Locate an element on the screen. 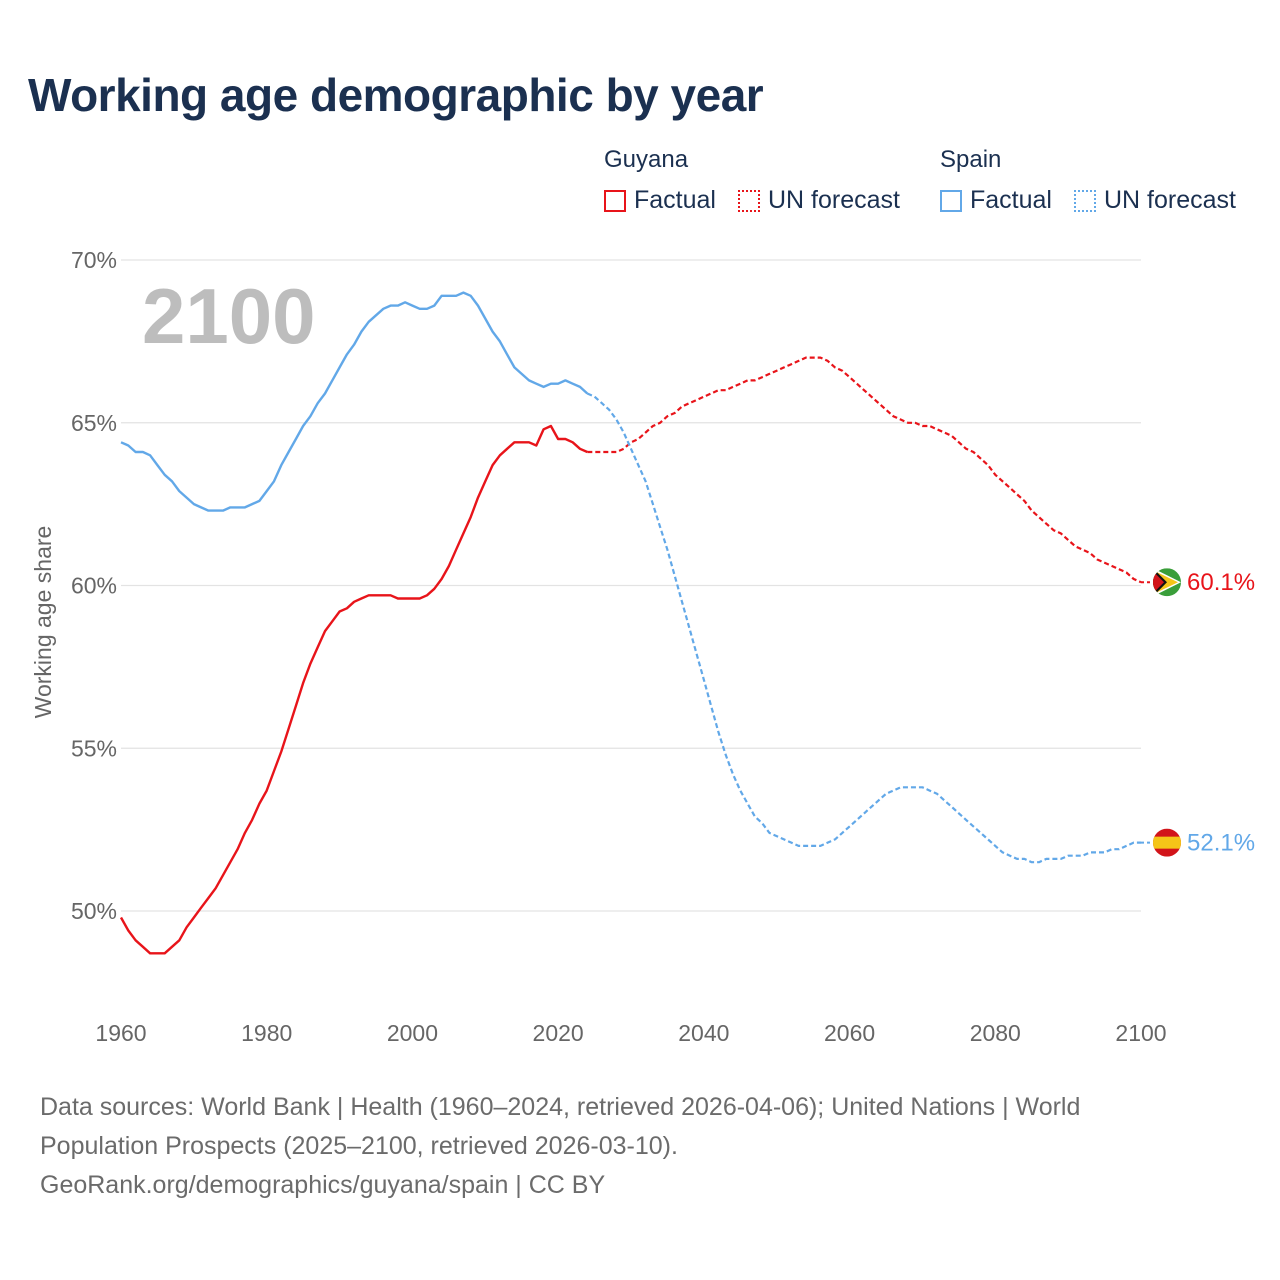  y-axis-label: Working age share is located at coordinates (43, 622).